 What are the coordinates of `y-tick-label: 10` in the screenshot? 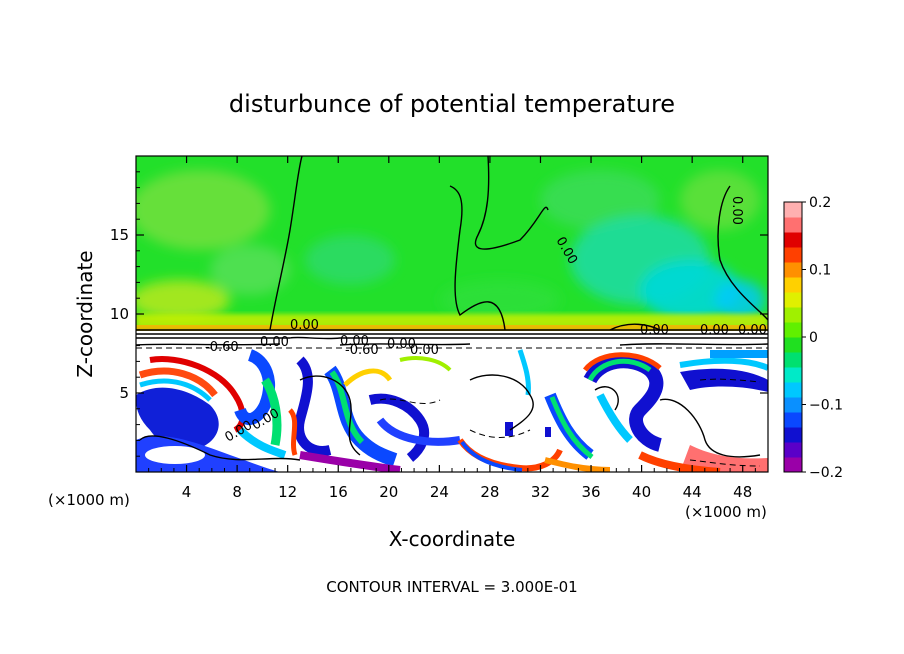 It's located at (119, 314).